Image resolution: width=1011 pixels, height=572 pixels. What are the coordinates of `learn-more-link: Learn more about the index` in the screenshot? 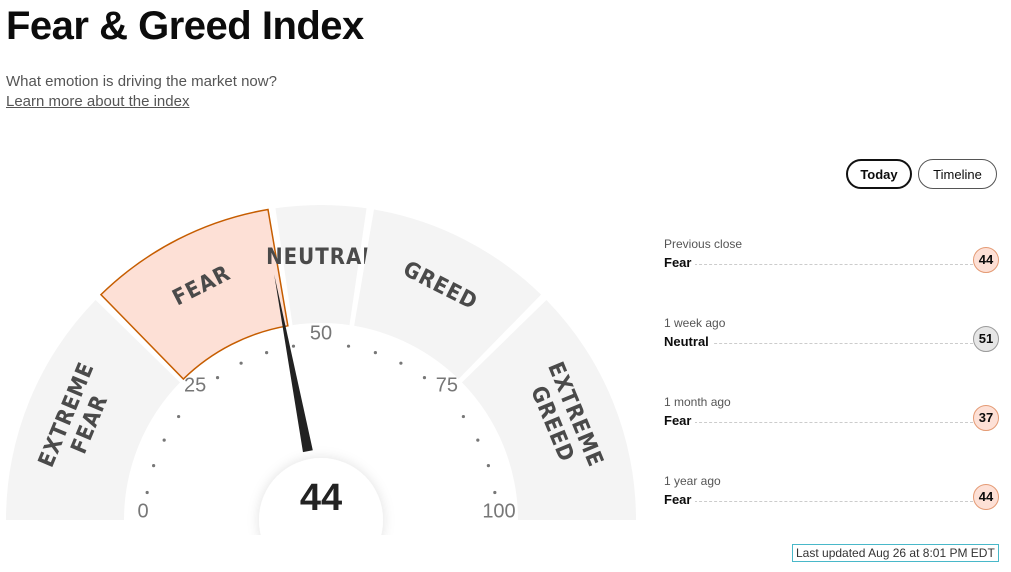 It's located at (98, 101).